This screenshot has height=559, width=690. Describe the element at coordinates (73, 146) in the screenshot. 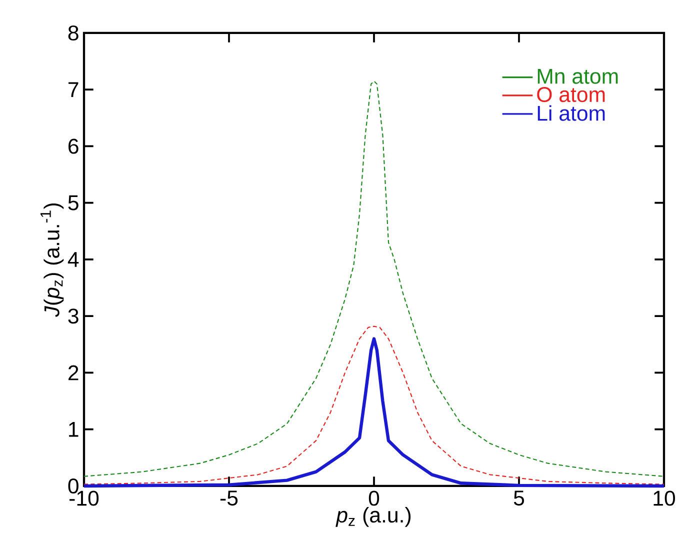

I see `y-tick-label: 6` at that location.